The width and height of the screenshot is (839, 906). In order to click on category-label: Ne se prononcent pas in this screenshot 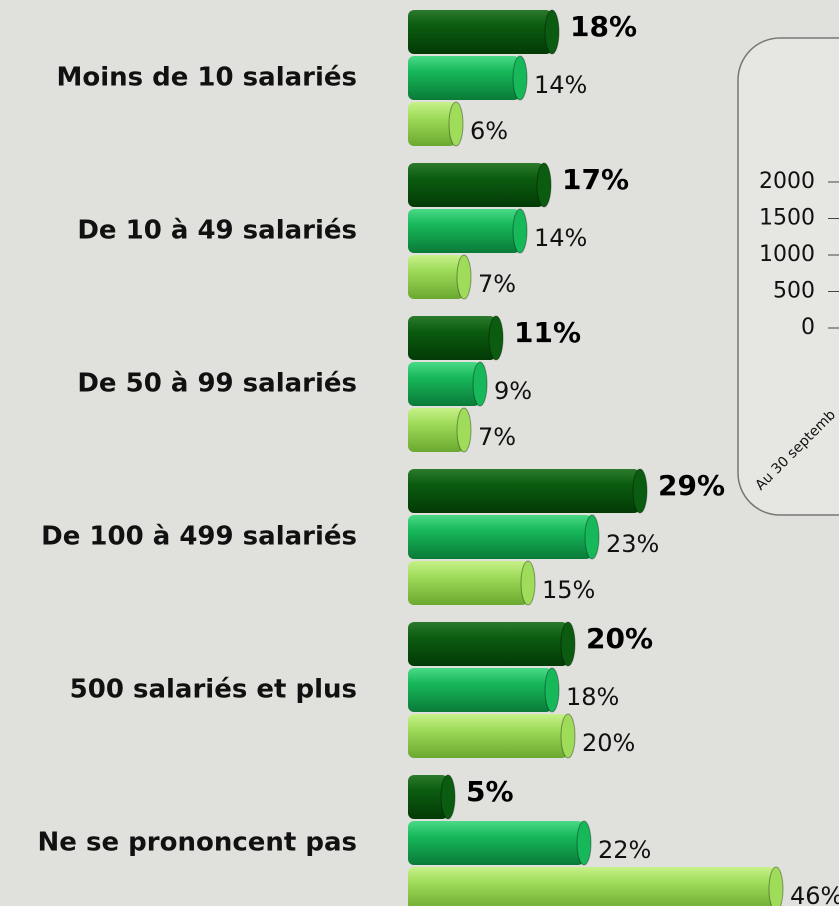, I will do `click(197, 843)`.